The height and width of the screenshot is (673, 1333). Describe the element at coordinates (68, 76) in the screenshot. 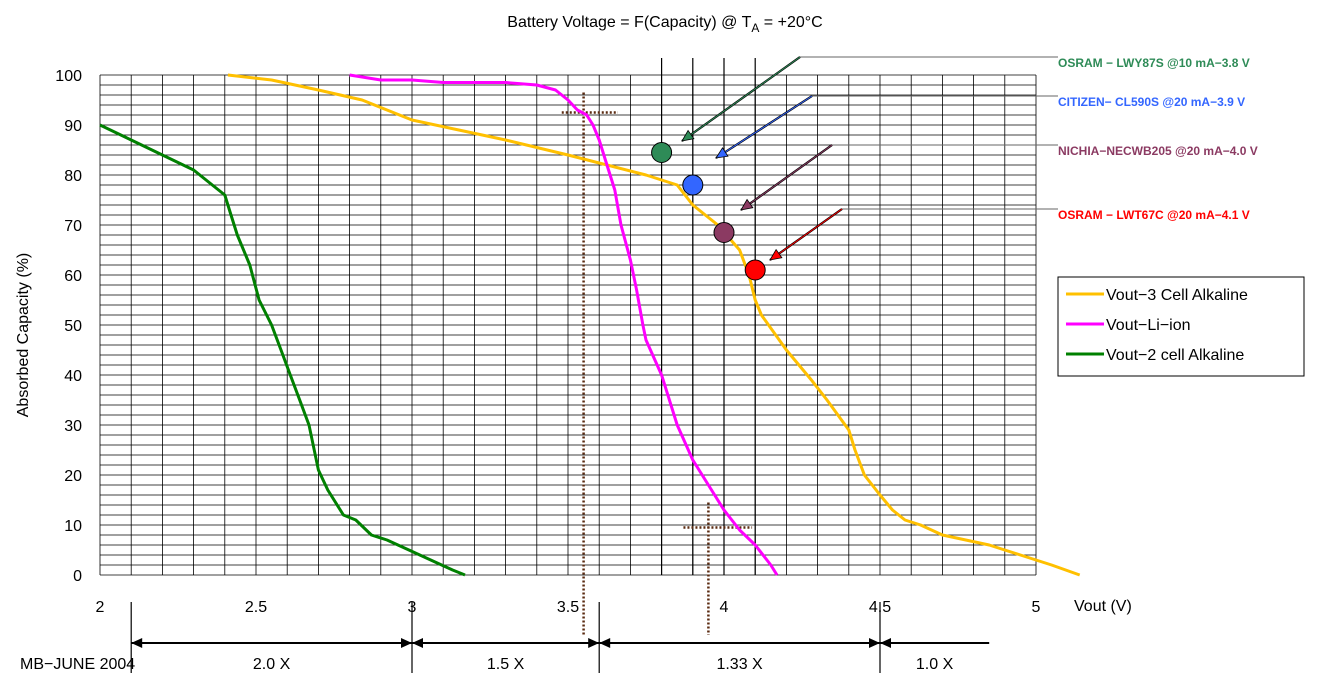

I see `y-tick-label: 100` at that location.